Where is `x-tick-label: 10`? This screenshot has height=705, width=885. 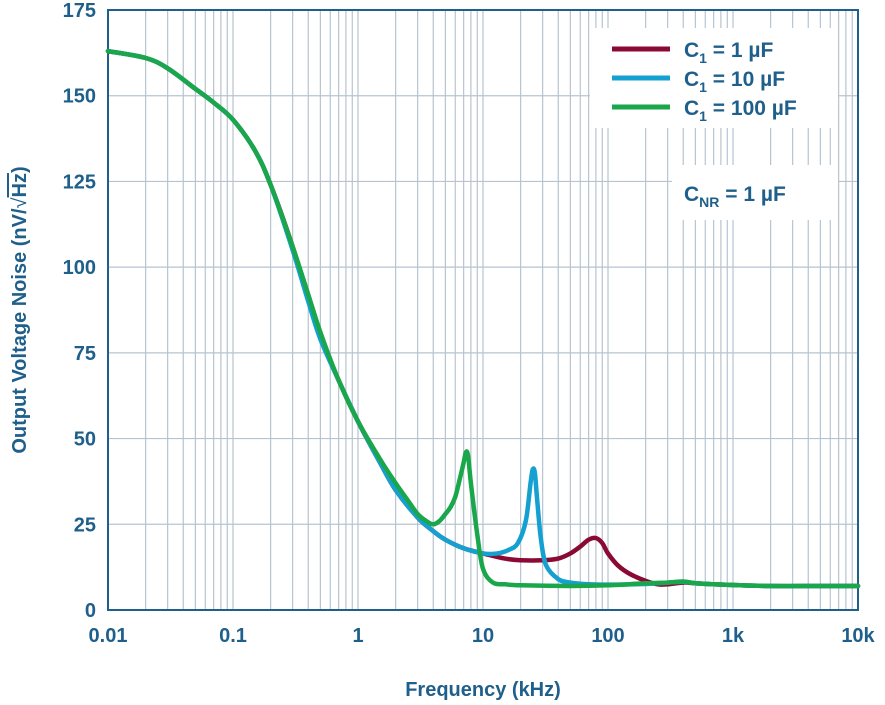 x-tick-label: 10 is located at coordinates (483, 636).